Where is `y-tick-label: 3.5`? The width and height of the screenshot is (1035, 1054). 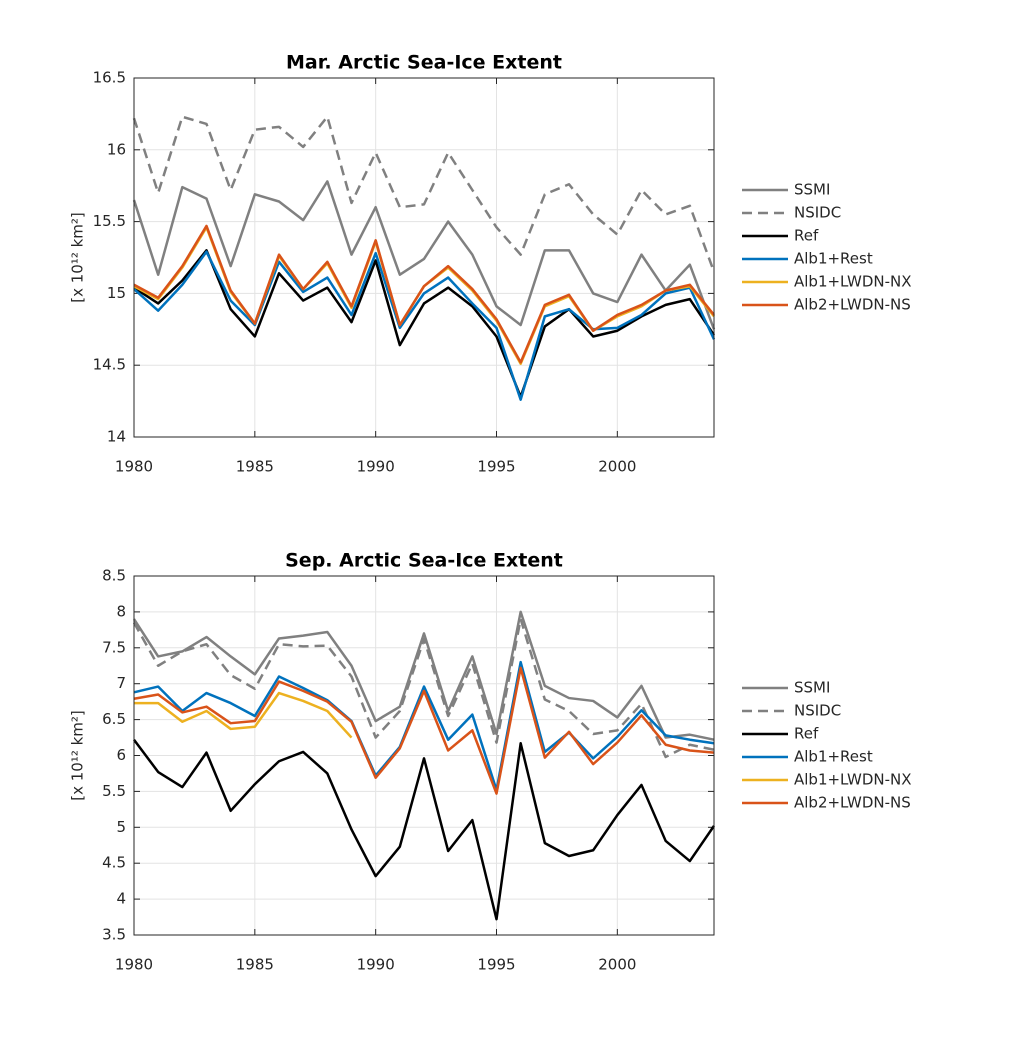
y-tick-label: 3.5 is located at coordinates (114, 935).